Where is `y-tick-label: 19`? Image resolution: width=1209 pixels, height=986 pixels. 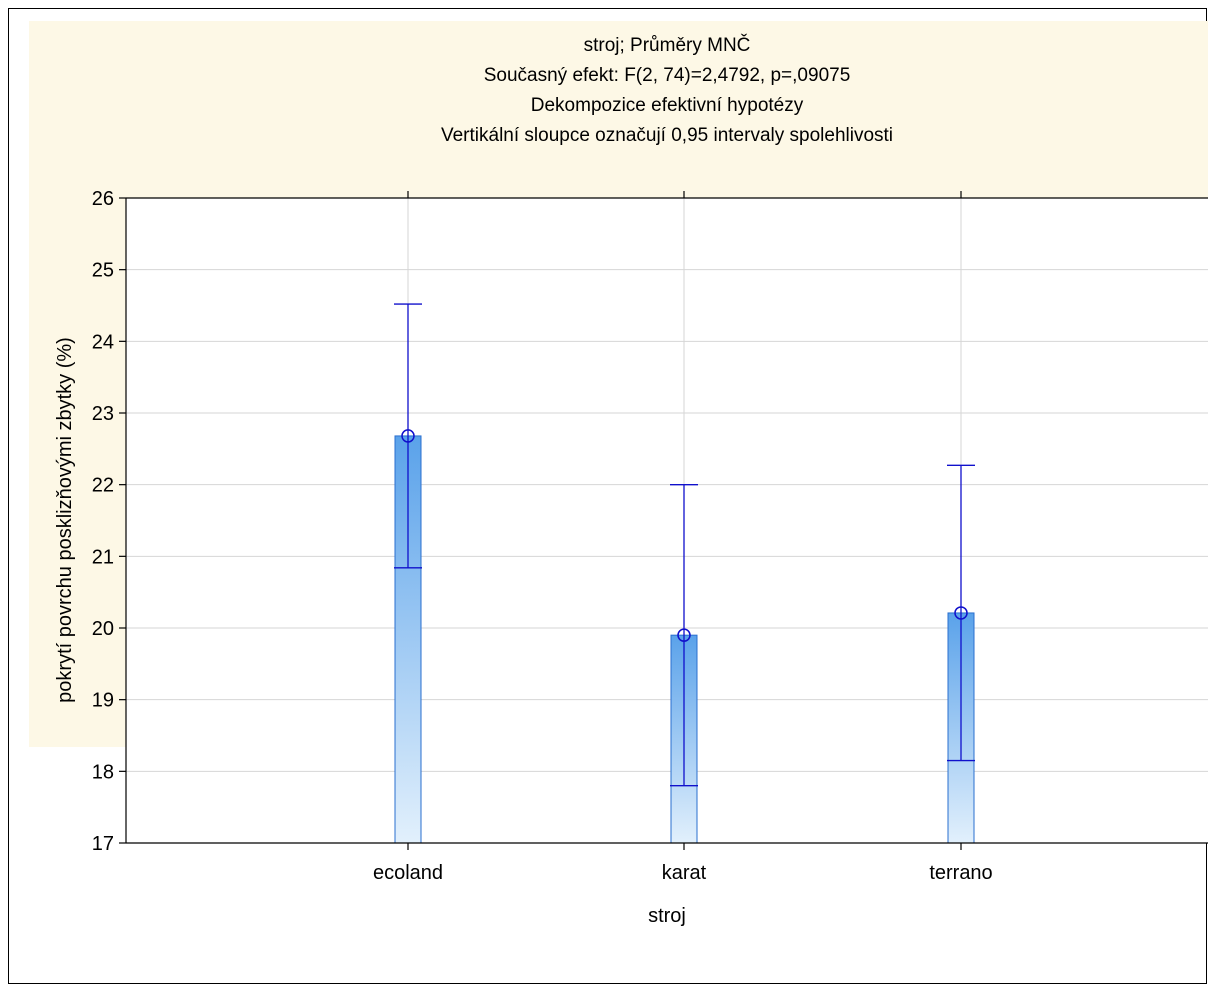 y-tick-label: 19 is located at coordinates (103, 701).